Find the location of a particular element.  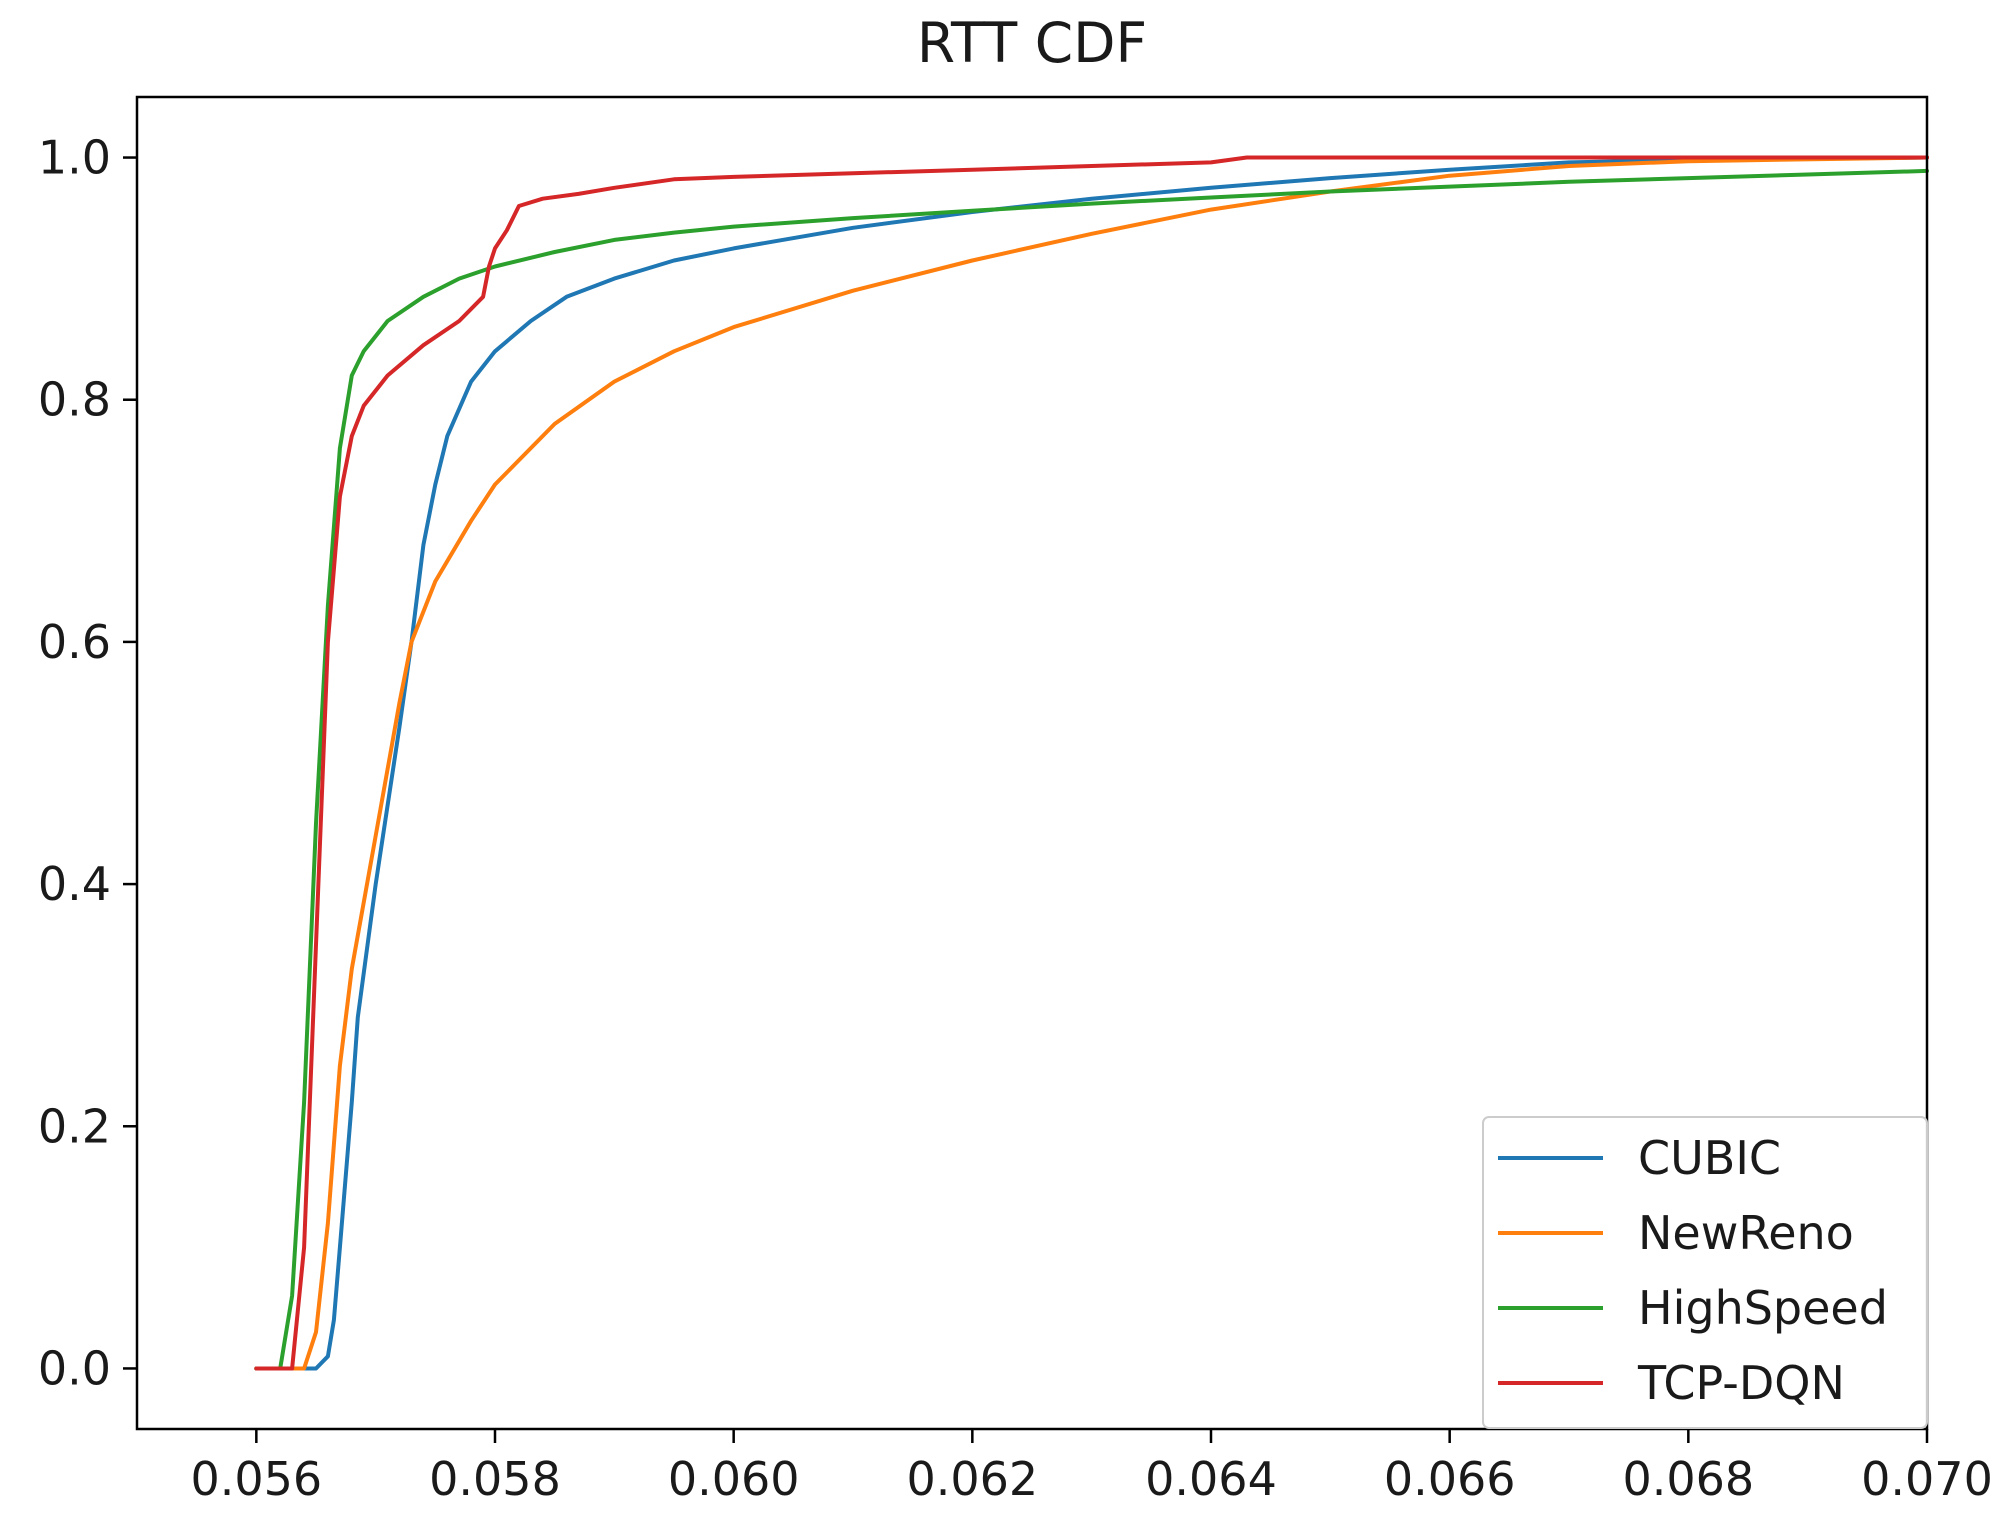

x-tick-label: 0.064 is located at coordinates (1211, 1479).